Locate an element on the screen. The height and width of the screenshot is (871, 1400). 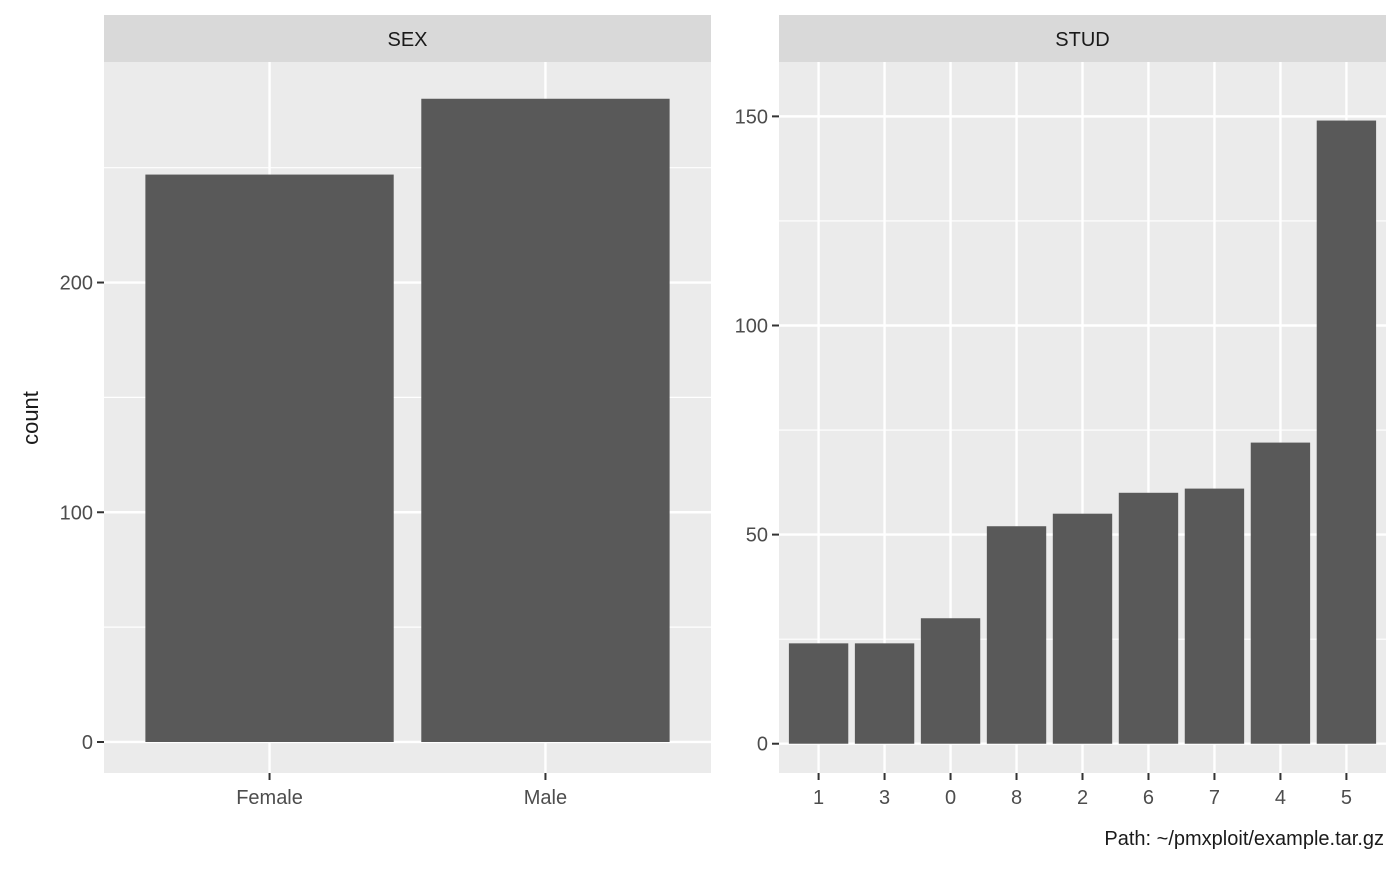
y-axis-label: count is located at coordinates (30, 418).